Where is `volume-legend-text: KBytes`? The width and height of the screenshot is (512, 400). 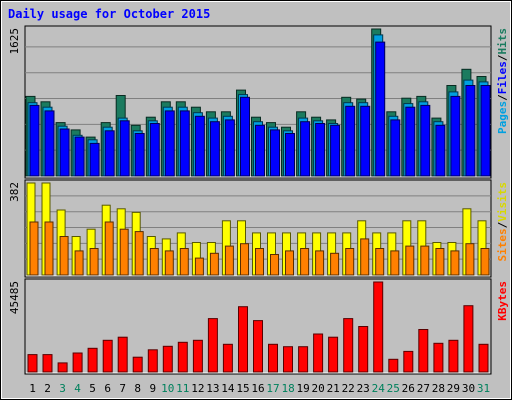 volume-legend-text: KBytes is located at coordinates (502, 301).